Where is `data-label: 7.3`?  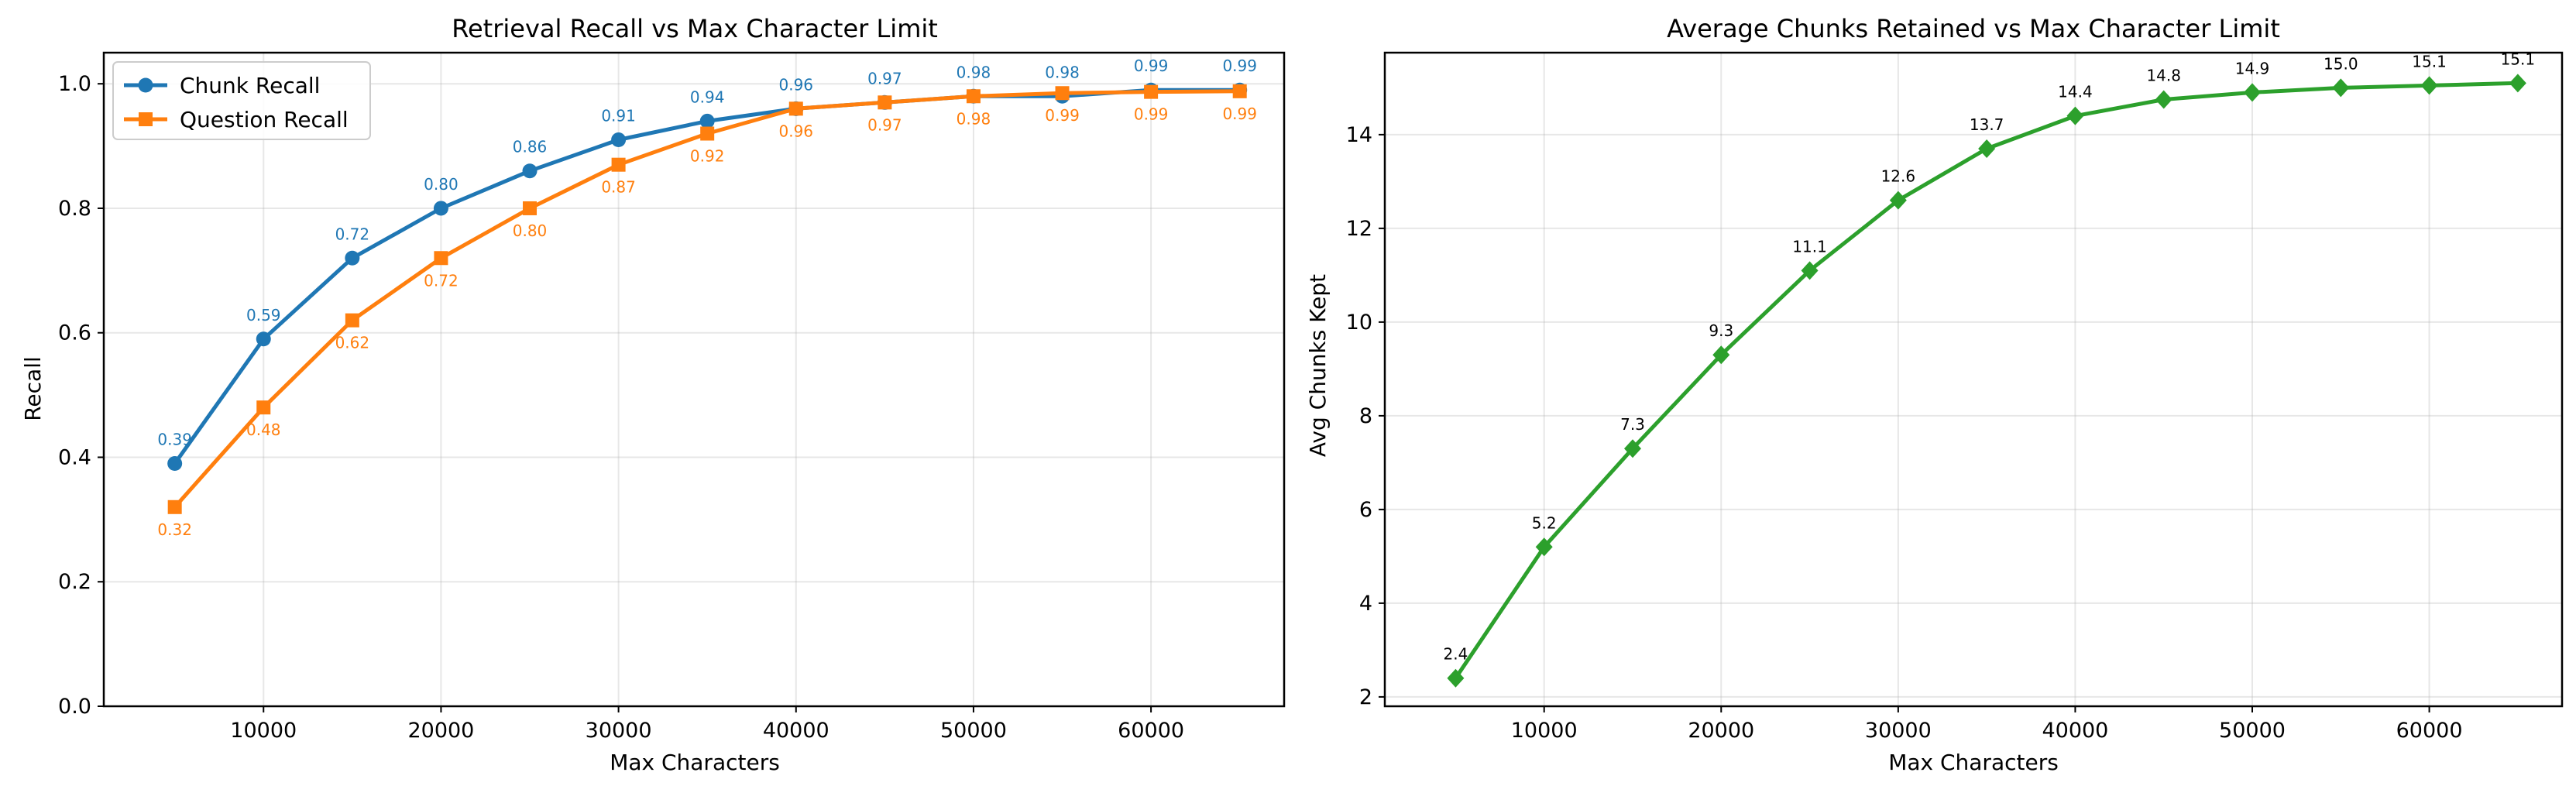
data-label: 7.3 is located at coordinates (1632, 424).